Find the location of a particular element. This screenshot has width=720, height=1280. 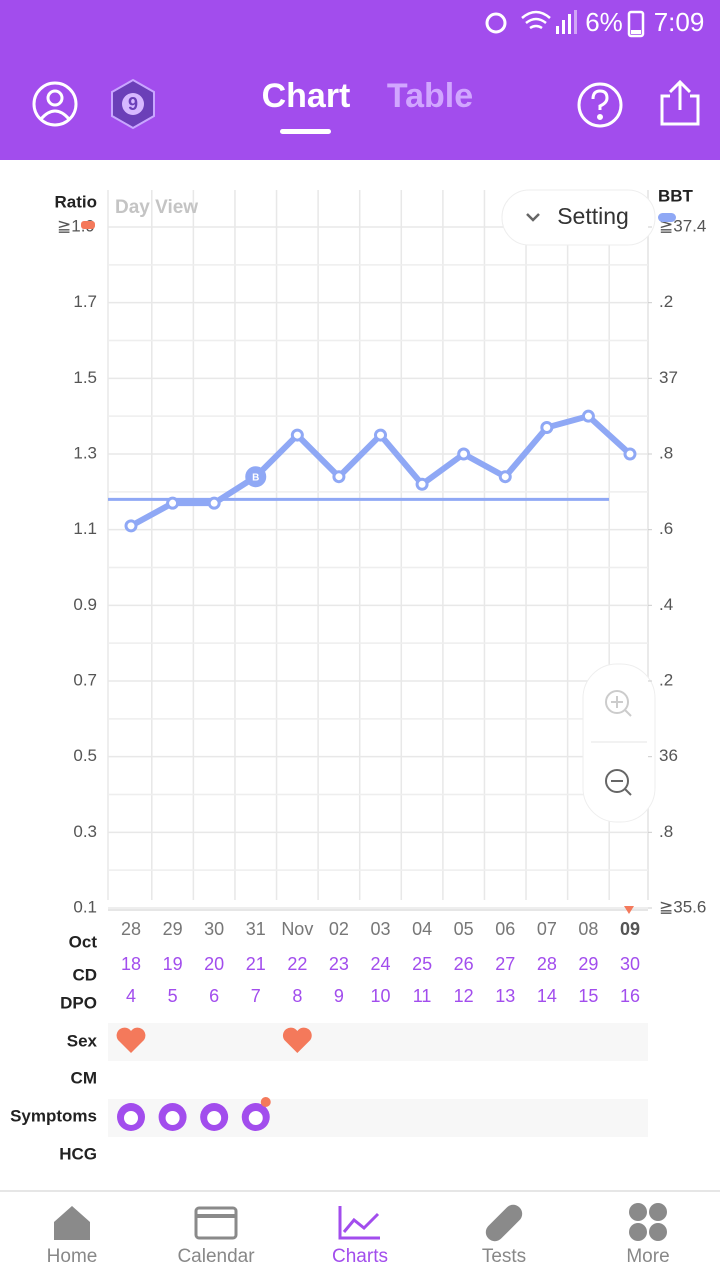

dpo-value: 8 is located at coordinates (297, 996).